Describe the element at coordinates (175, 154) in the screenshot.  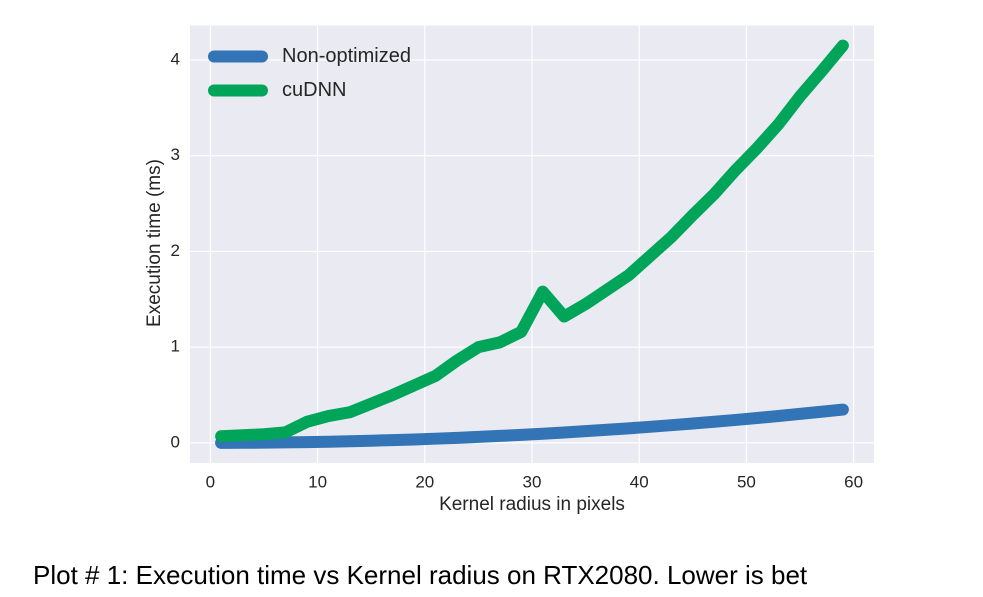
I see `y-tick-label: 3` at that location.